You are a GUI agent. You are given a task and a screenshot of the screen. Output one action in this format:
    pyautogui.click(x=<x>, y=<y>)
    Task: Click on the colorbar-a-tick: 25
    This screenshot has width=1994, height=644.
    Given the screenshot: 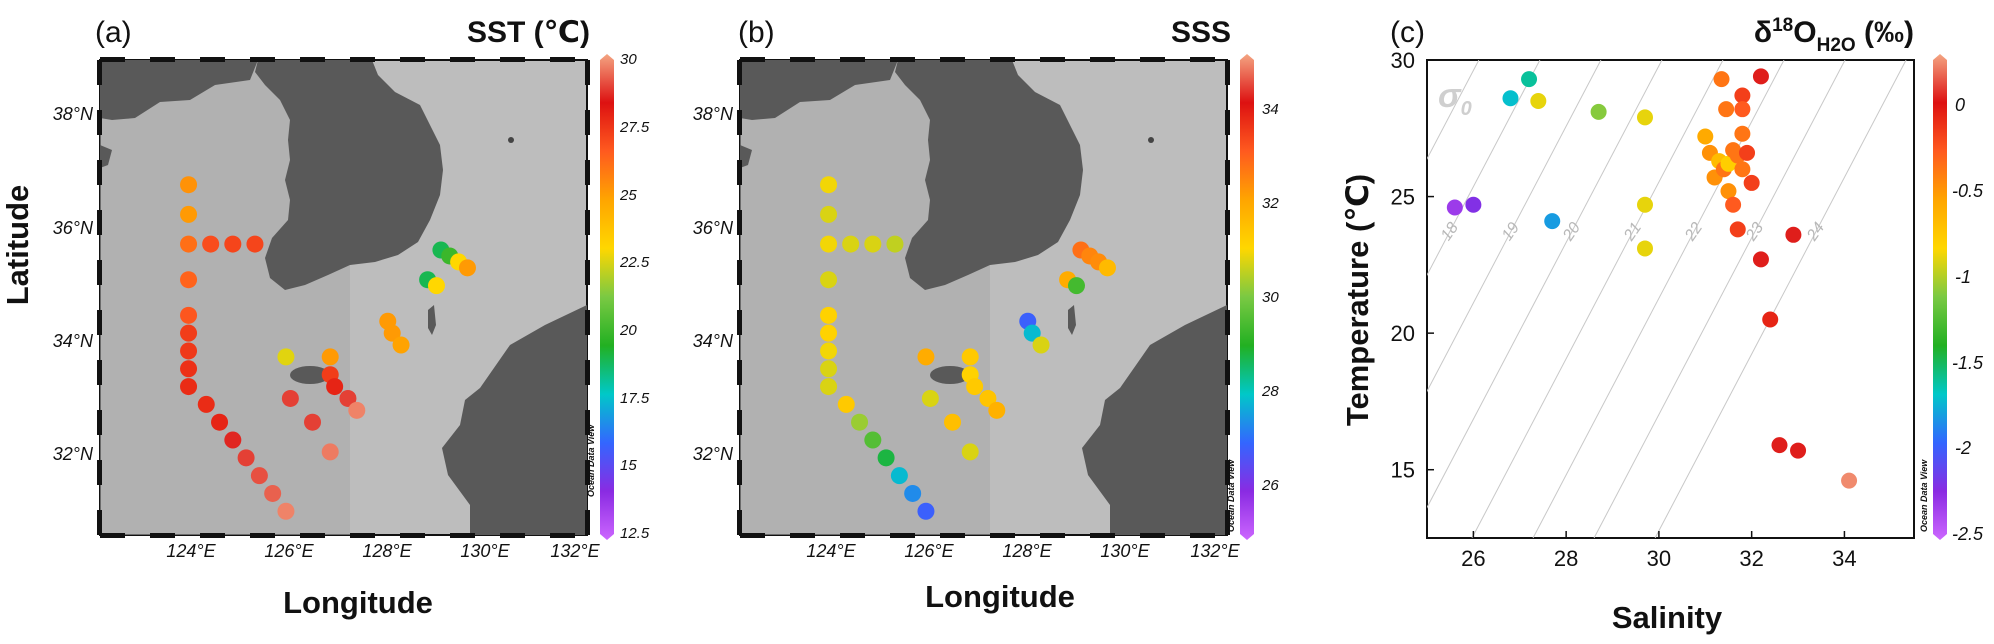 What is the action you would take?
    pyautogui.click(x=628, y=195)
    